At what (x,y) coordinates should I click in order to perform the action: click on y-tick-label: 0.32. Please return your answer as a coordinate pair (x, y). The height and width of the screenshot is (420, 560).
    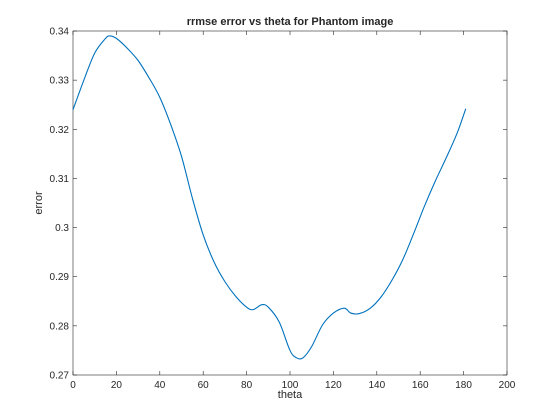
    Looking at the image, I should click on (60, 130).